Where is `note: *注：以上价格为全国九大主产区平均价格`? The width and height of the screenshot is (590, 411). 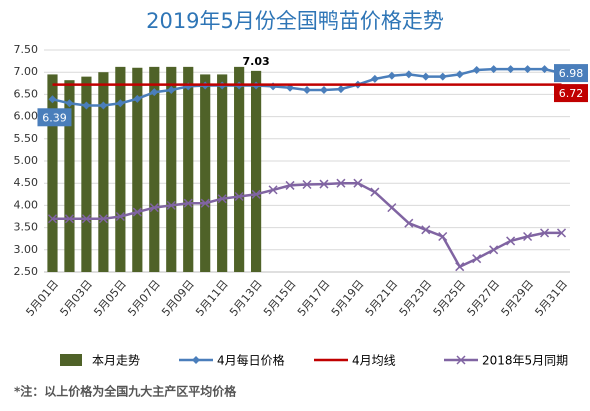
note: *注：以上价格为全国九大主产区平均价格 is located at coordinates (125, 391).